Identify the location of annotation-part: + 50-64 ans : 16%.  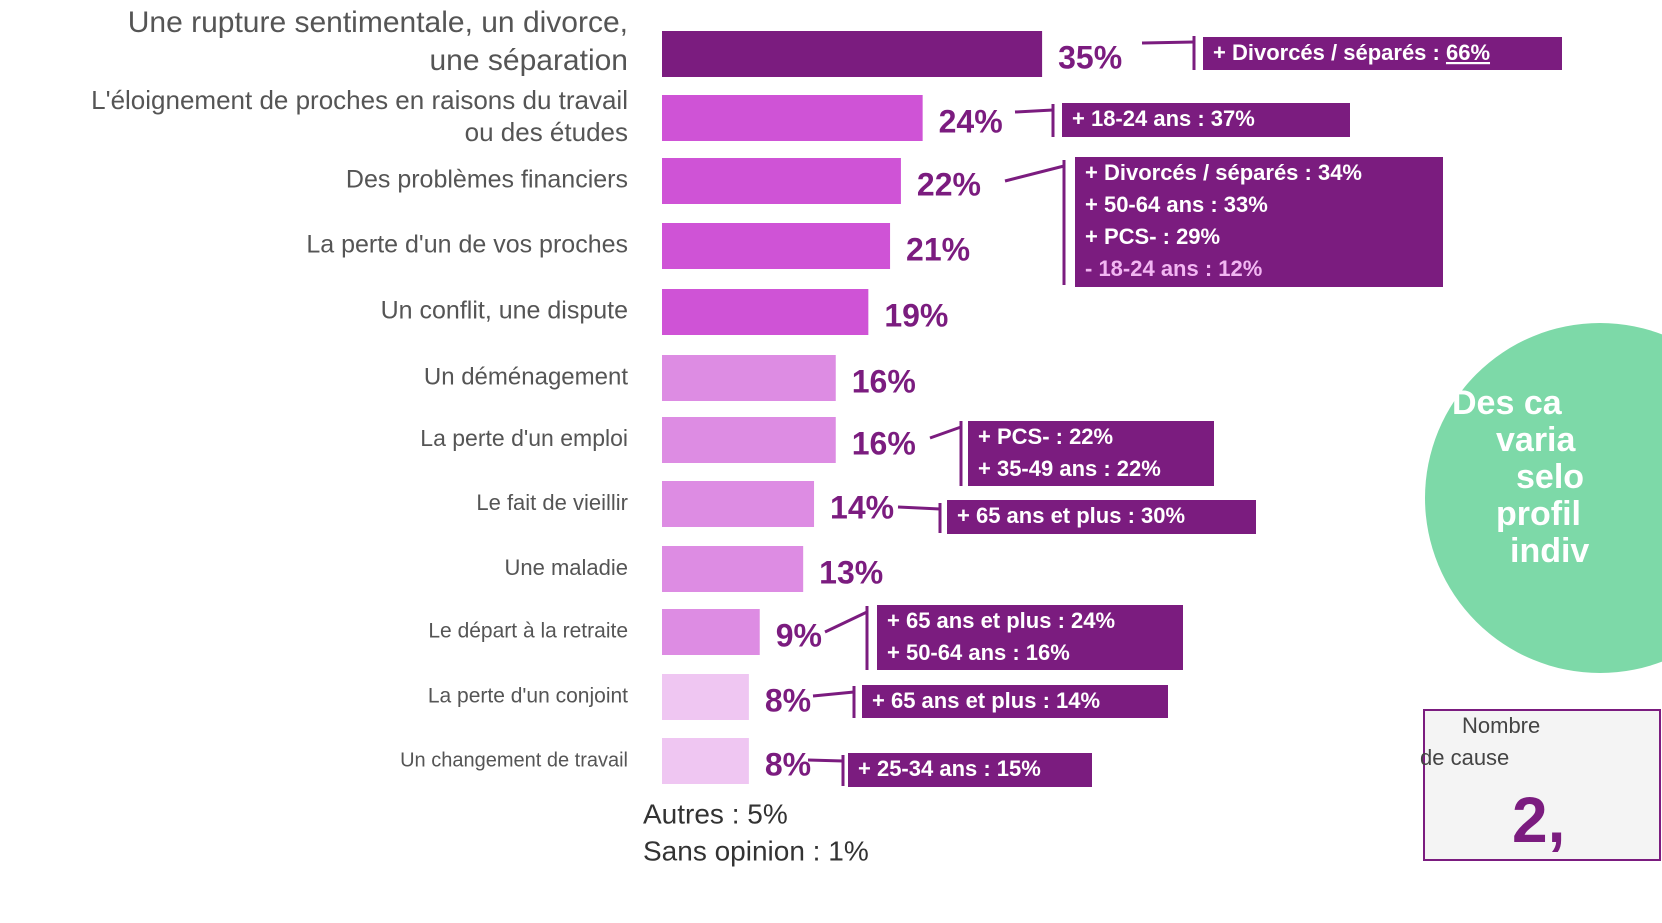
(978, 652).